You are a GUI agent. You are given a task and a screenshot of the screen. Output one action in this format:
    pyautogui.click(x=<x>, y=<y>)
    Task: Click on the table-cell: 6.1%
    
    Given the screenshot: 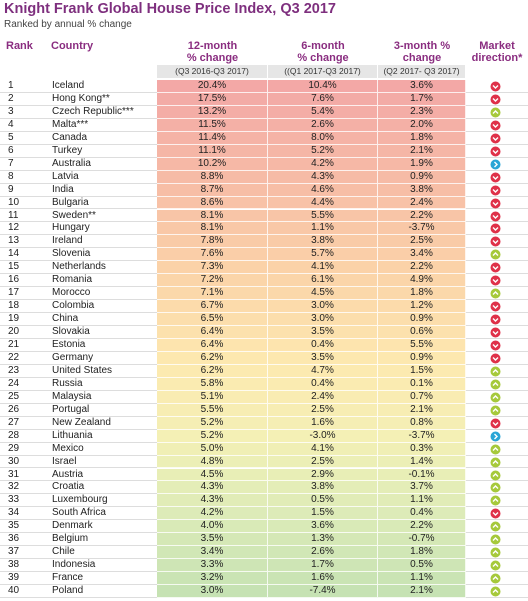 What is the action you would take?
    pyautogui.click(x=323, y=281)
    